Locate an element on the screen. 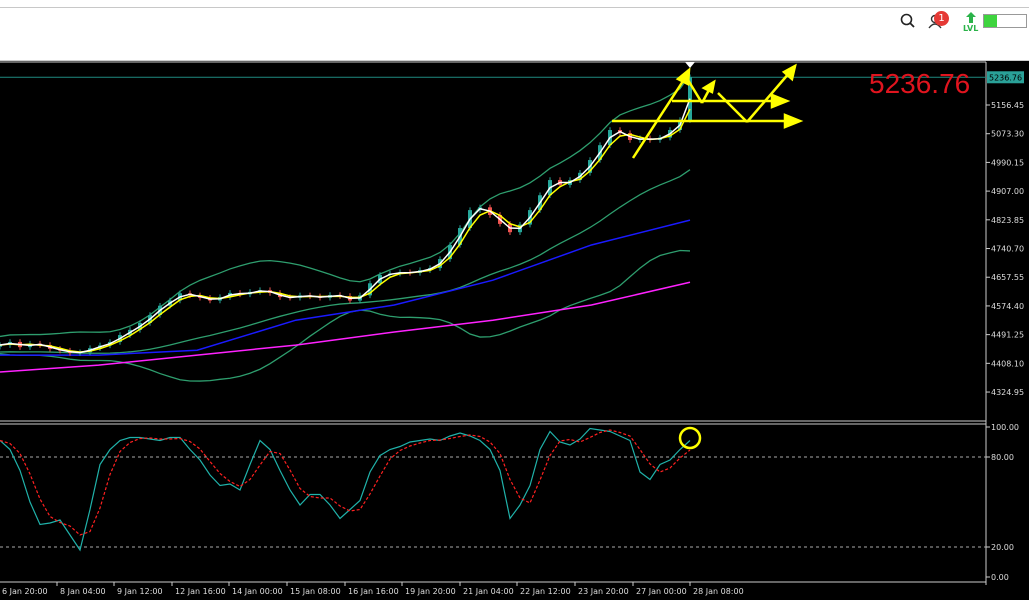 The image size is (1029, 600). price-tick-label: 4491.25 is located at coordinates (1007, 335).